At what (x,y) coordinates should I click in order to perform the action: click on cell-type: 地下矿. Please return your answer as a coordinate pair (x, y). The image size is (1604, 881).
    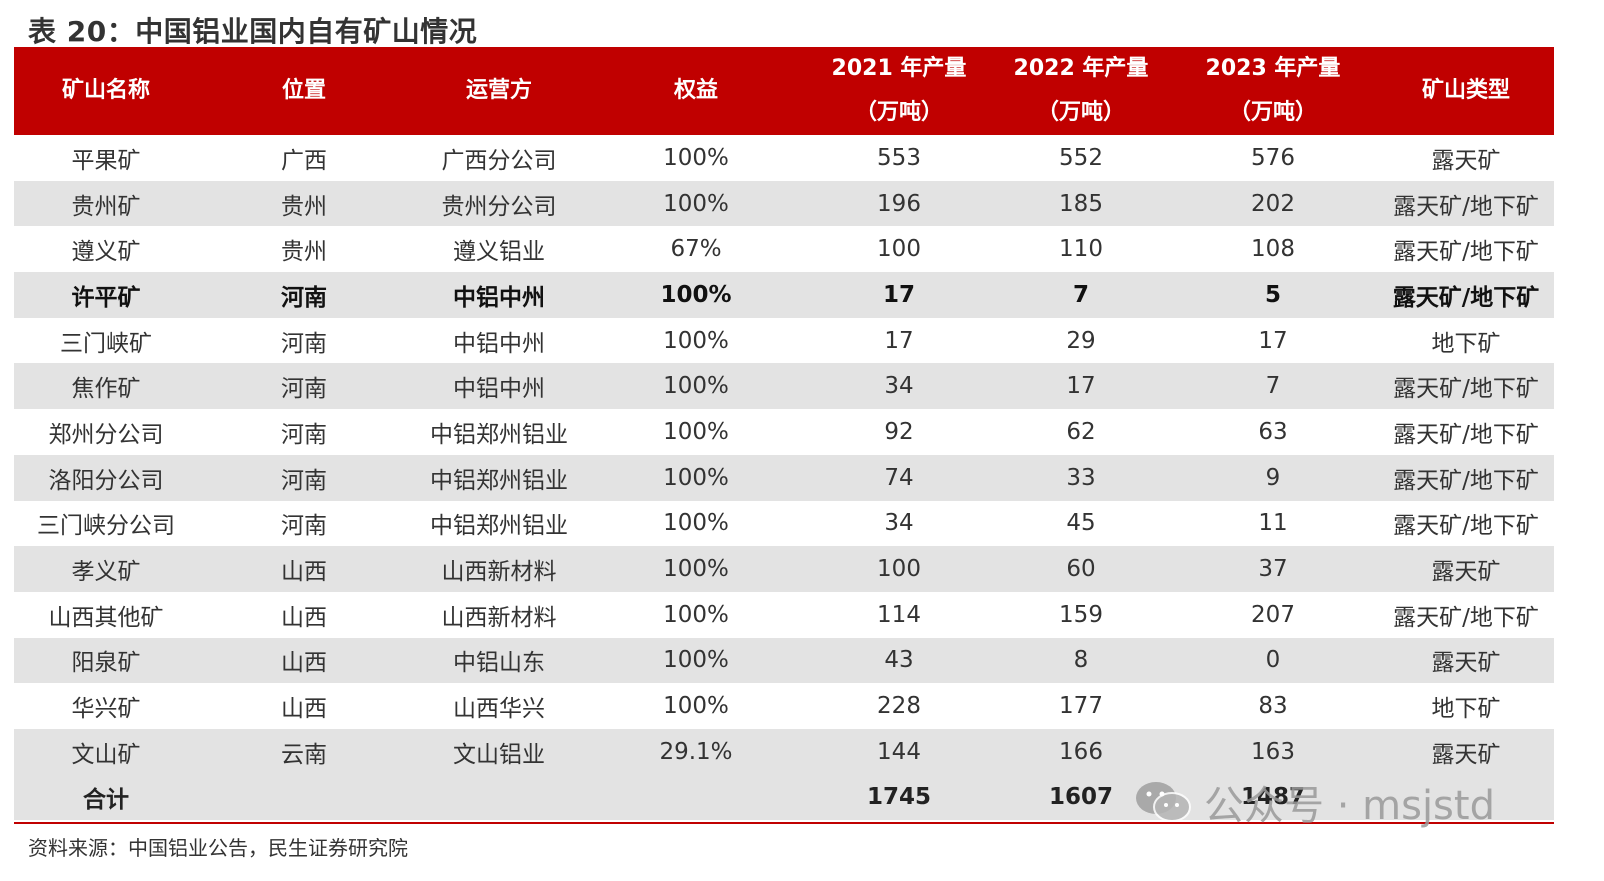
    Looking at the image, I should click on (1466, 343).